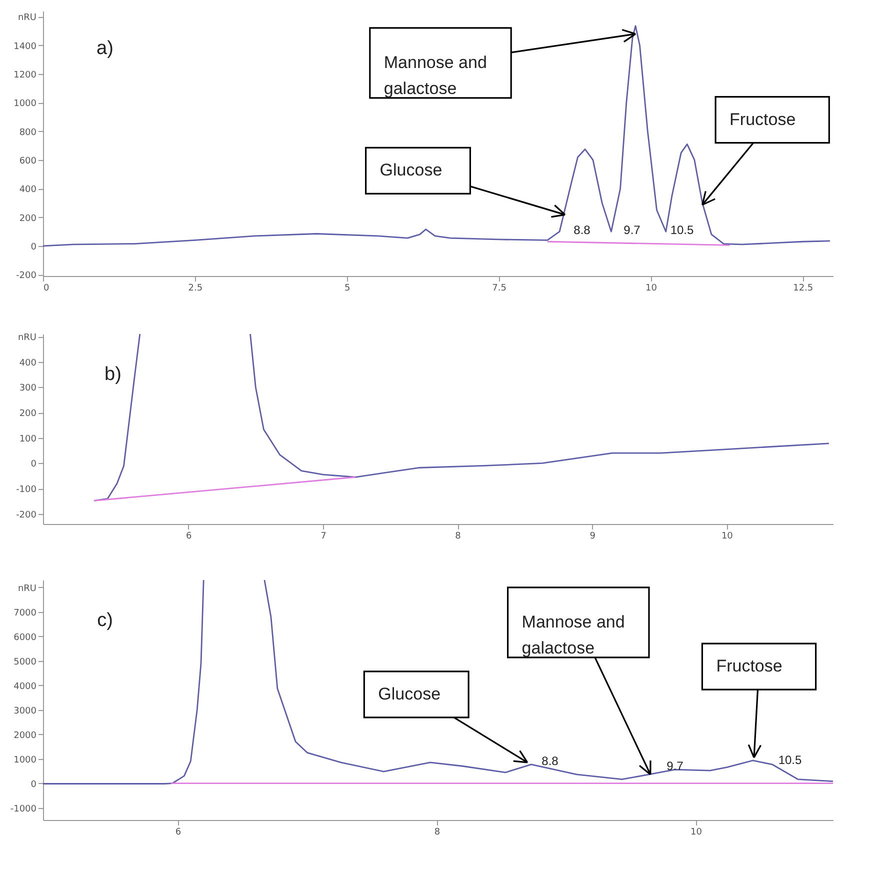 The image size is (884, 894). What do you see at coordinates (803, 289) in the screenshot?
I see `x-tick-label: 12.5` at bounding box center [803, 289].